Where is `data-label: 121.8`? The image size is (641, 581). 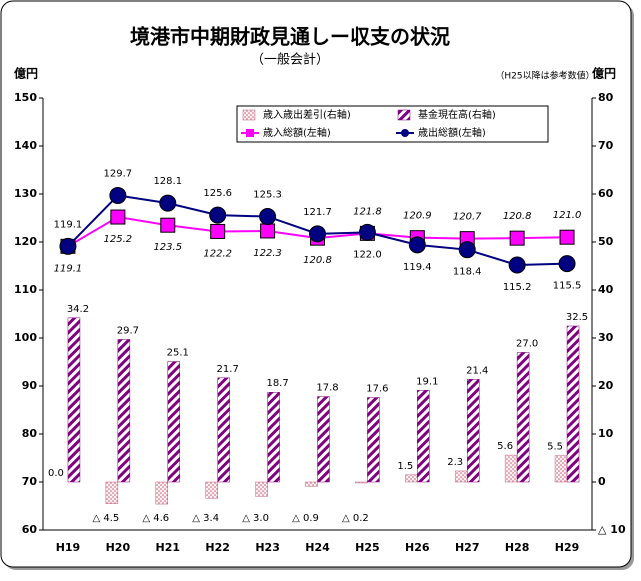 data-label: 121.8 is located at coordinates (367, 211).